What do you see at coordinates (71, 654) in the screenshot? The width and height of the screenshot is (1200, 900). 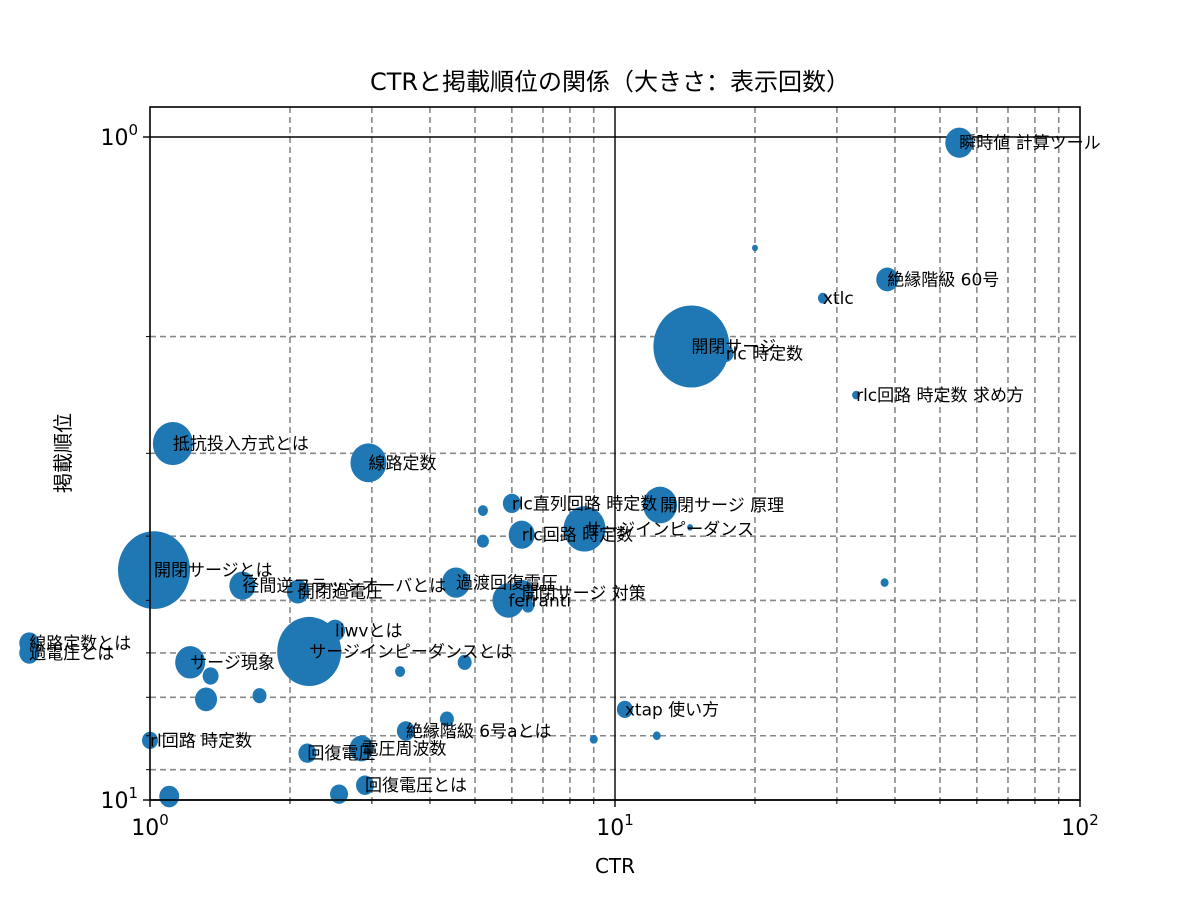 I see `point-label: 過電圧とは` at bounding box center [71, 654].